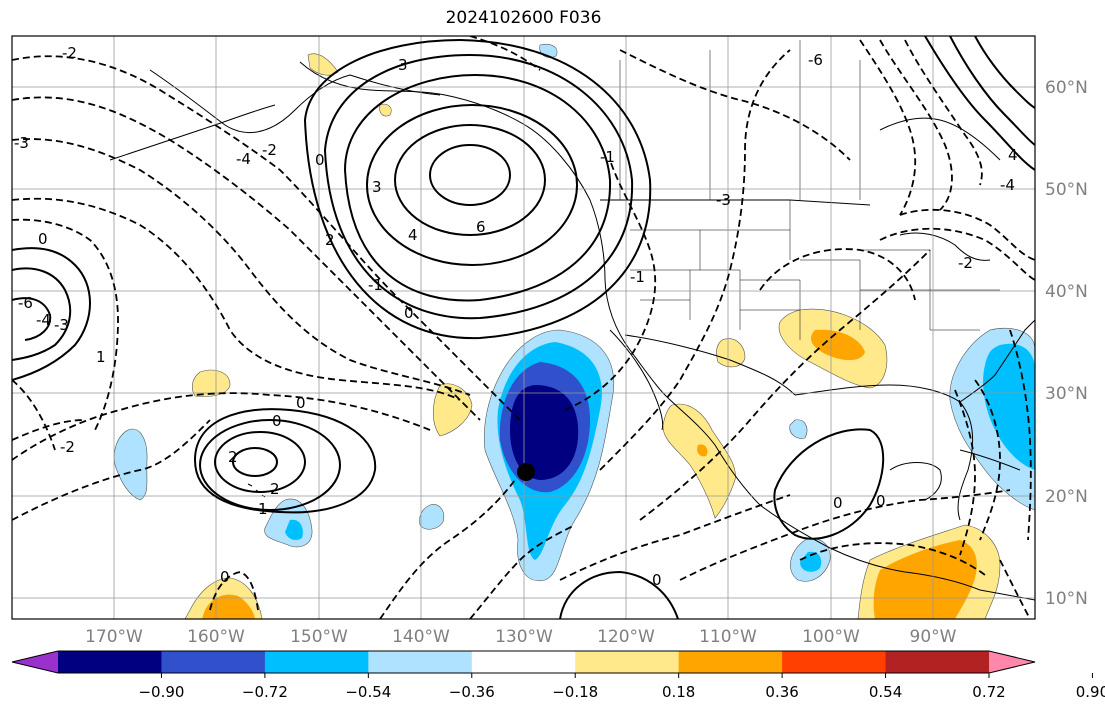 This screenshot has height=712, width=1105. What do you see at coordinates (892, 559) in the screenshot?
I see `neg-contour-x` at bounding box center [892, 559].